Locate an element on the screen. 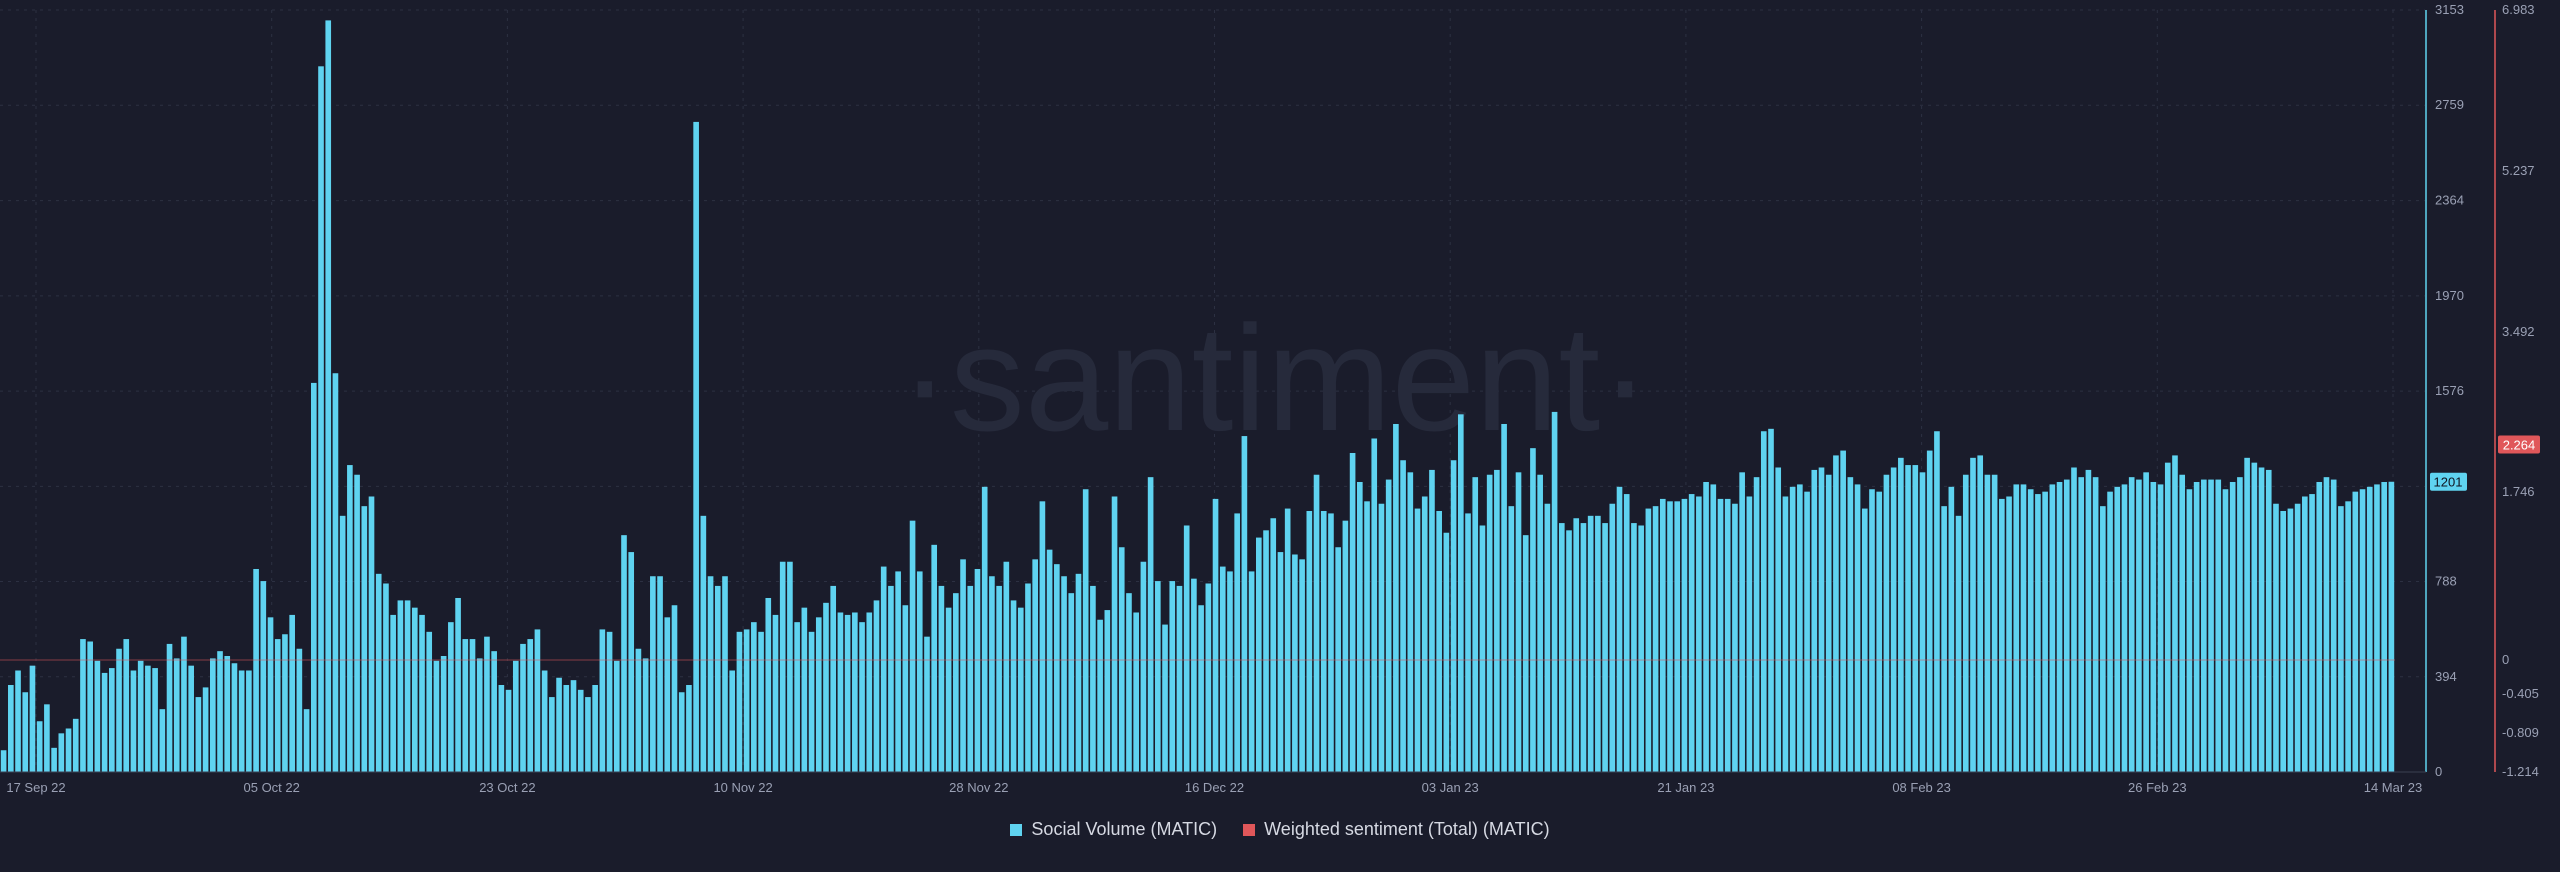 The height and width of the screenshot is (872, 2560). left-axis-tick: 0 is located at coordinates (2438, 771).